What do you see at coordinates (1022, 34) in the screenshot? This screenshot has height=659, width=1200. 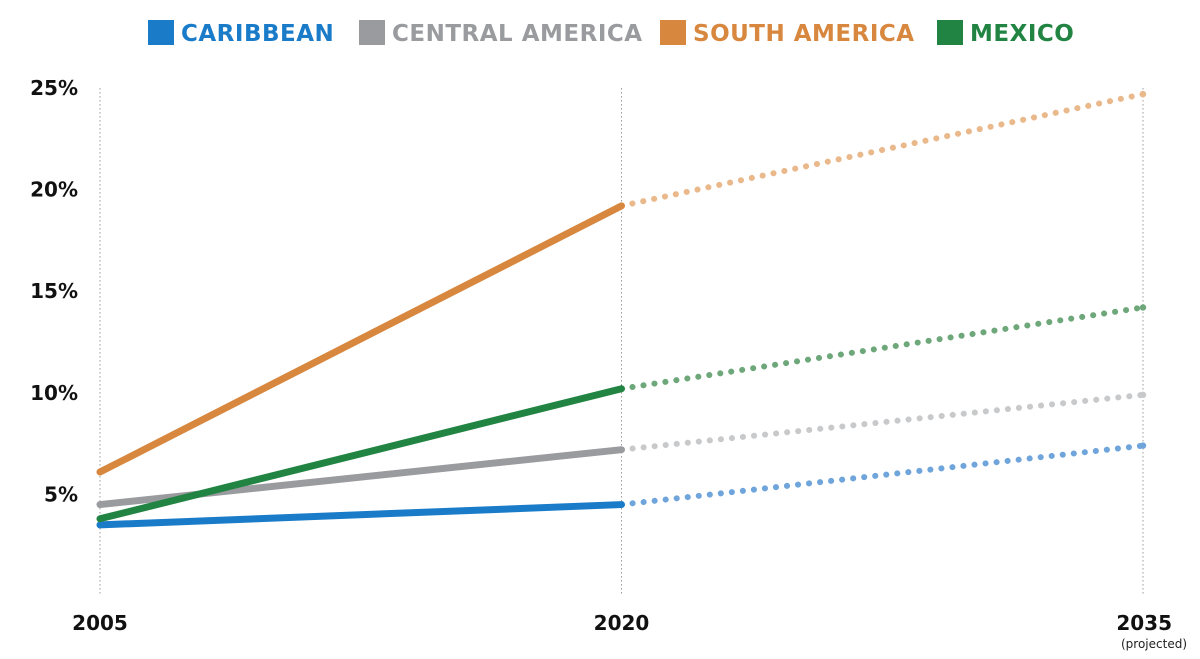 I see `legend-label: MEXICO` at bounding box center [1022, 34].